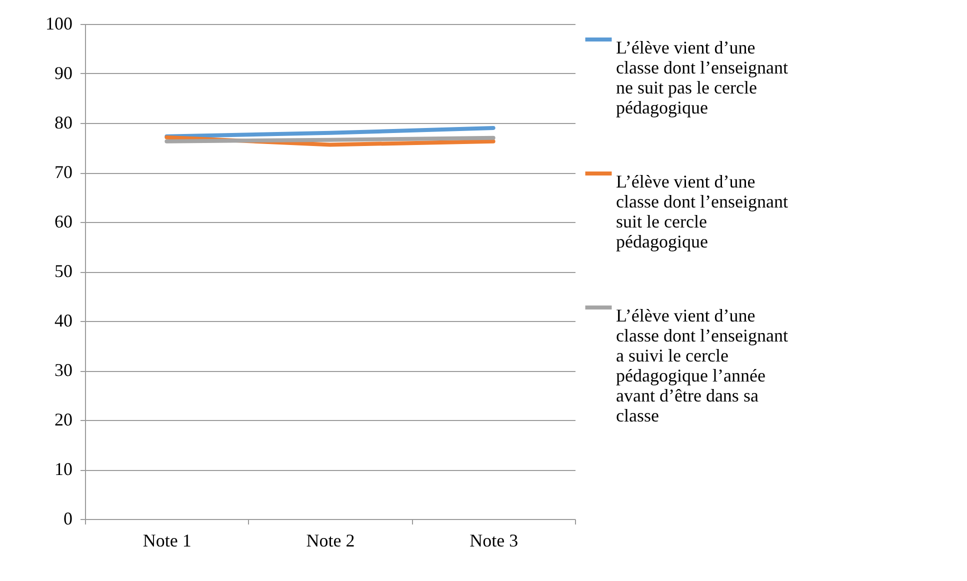 The width and height of the screenshot is (967, 581). I want to click on y-tick-label: 90, so click(63, 73).